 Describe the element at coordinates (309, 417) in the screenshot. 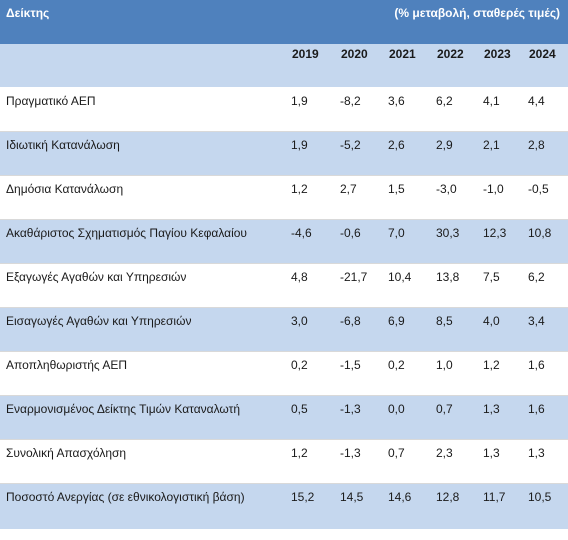

I see `value-cell: 0,5` at that location.